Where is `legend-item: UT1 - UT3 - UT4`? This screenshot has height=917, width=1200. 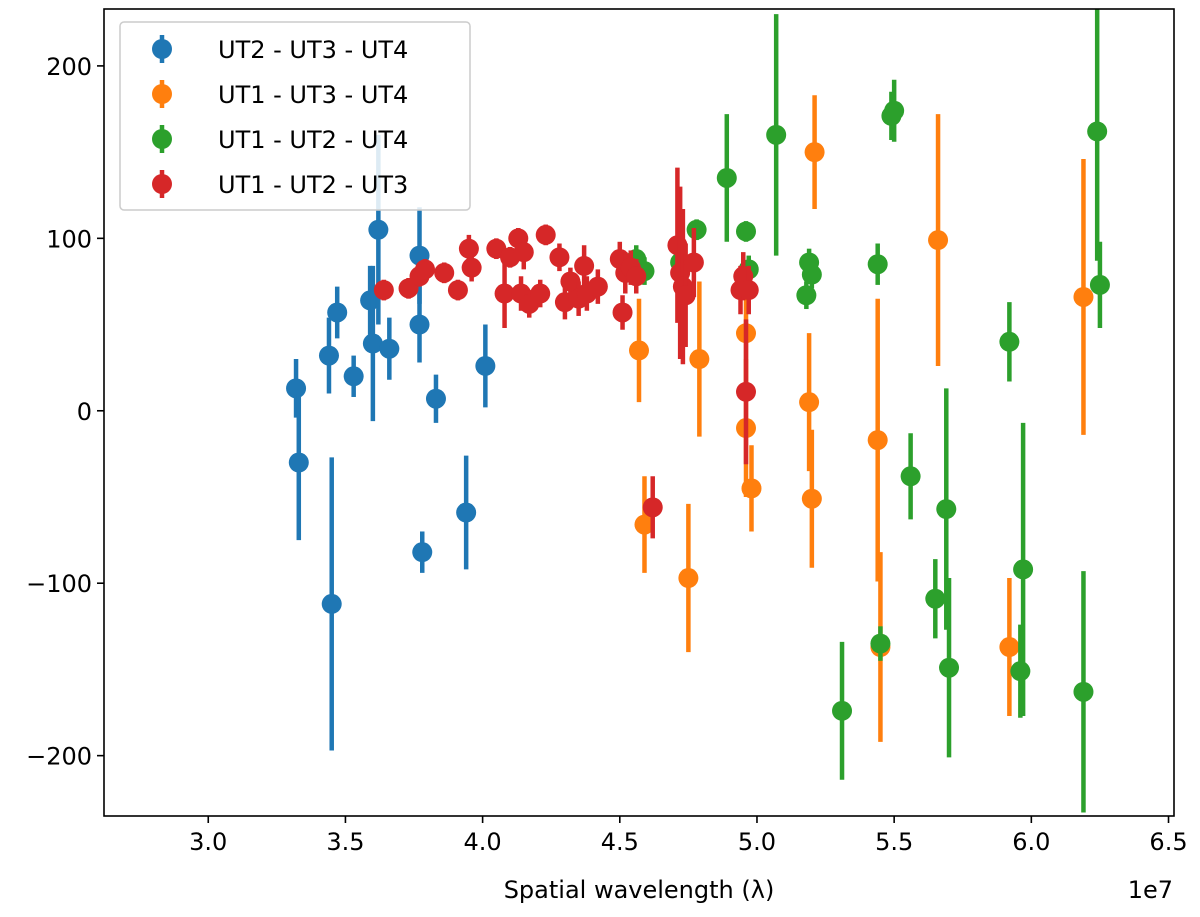 legend-item: UT1 - UT3 - UT4 is located at coordinates (280, 94).